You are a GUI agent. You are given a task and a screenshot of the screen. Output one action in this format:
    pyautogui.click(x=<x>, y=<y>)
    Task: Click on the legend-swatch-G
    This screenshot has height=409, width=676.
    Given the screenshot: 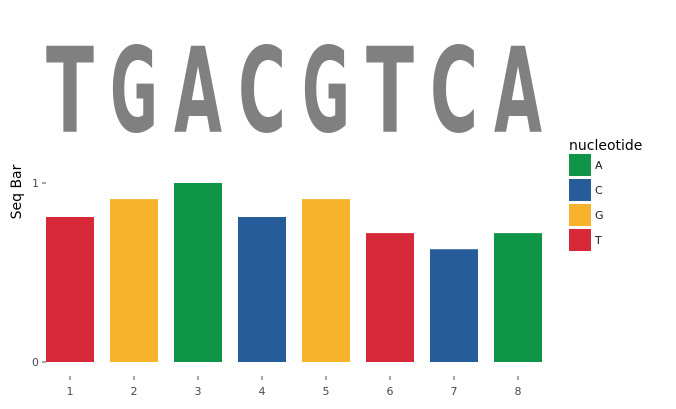 What is the action you would take?
    pyautogui.click(x=580, y=215)
    